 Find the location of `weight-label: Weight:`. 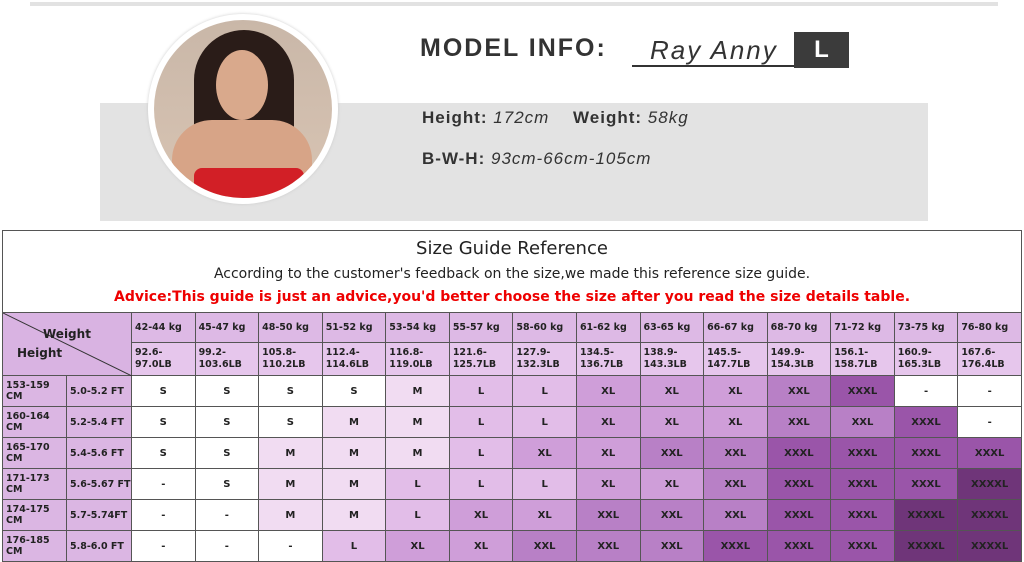

weight-label: Weight: is located at coordinates (608, 117).